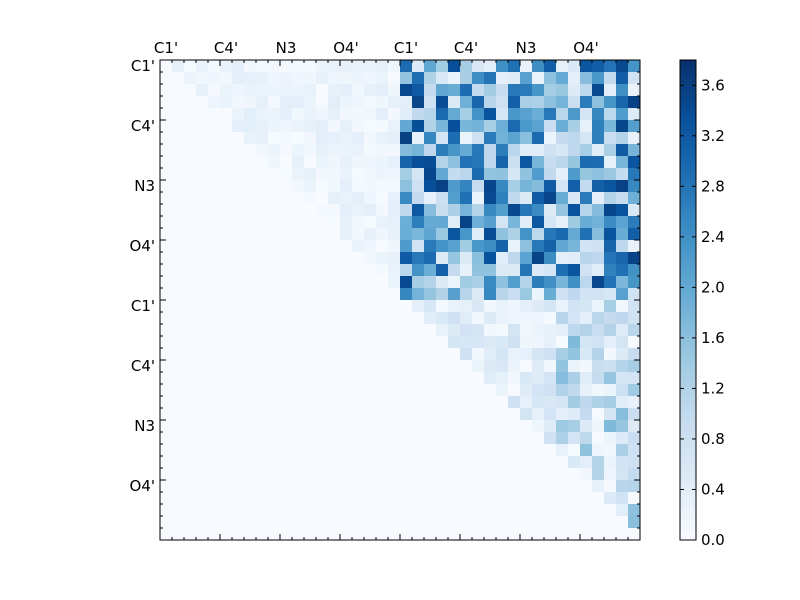 The image size is (800, 600). What do you see at coordinates (144, 426) in the screenshot?
I see `left-tick-label: N3` at bounding box center [144, 426].